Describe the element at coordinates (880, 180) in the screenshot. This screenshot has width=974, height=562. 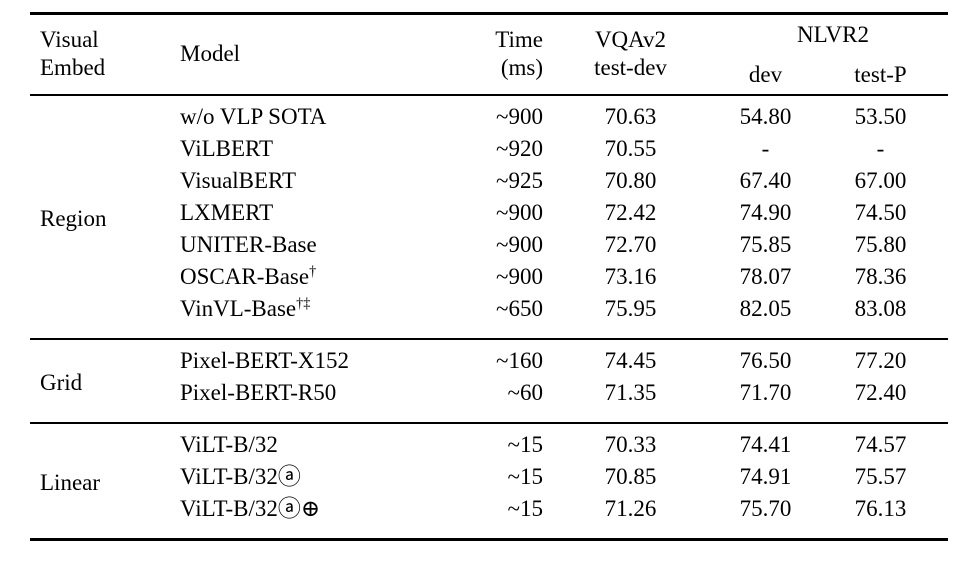
I see `cell-nlvr2-testp: 67.00` at that location.